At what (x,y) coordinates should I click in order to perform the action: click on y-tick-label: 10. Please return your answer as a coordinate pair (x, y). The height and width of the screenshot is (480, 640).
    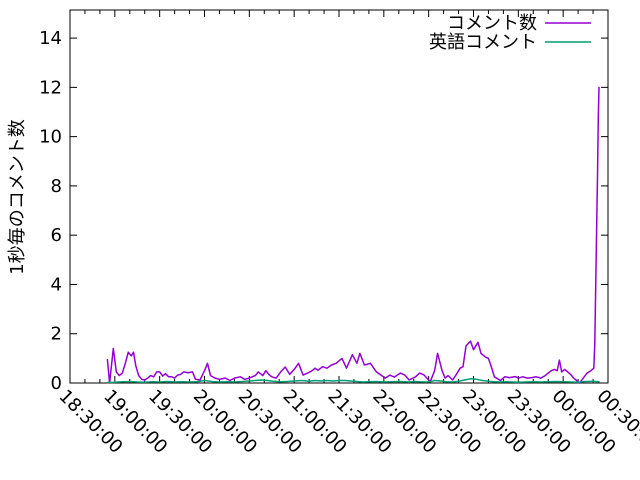
    Looking at the image, I should click on (50, 137).